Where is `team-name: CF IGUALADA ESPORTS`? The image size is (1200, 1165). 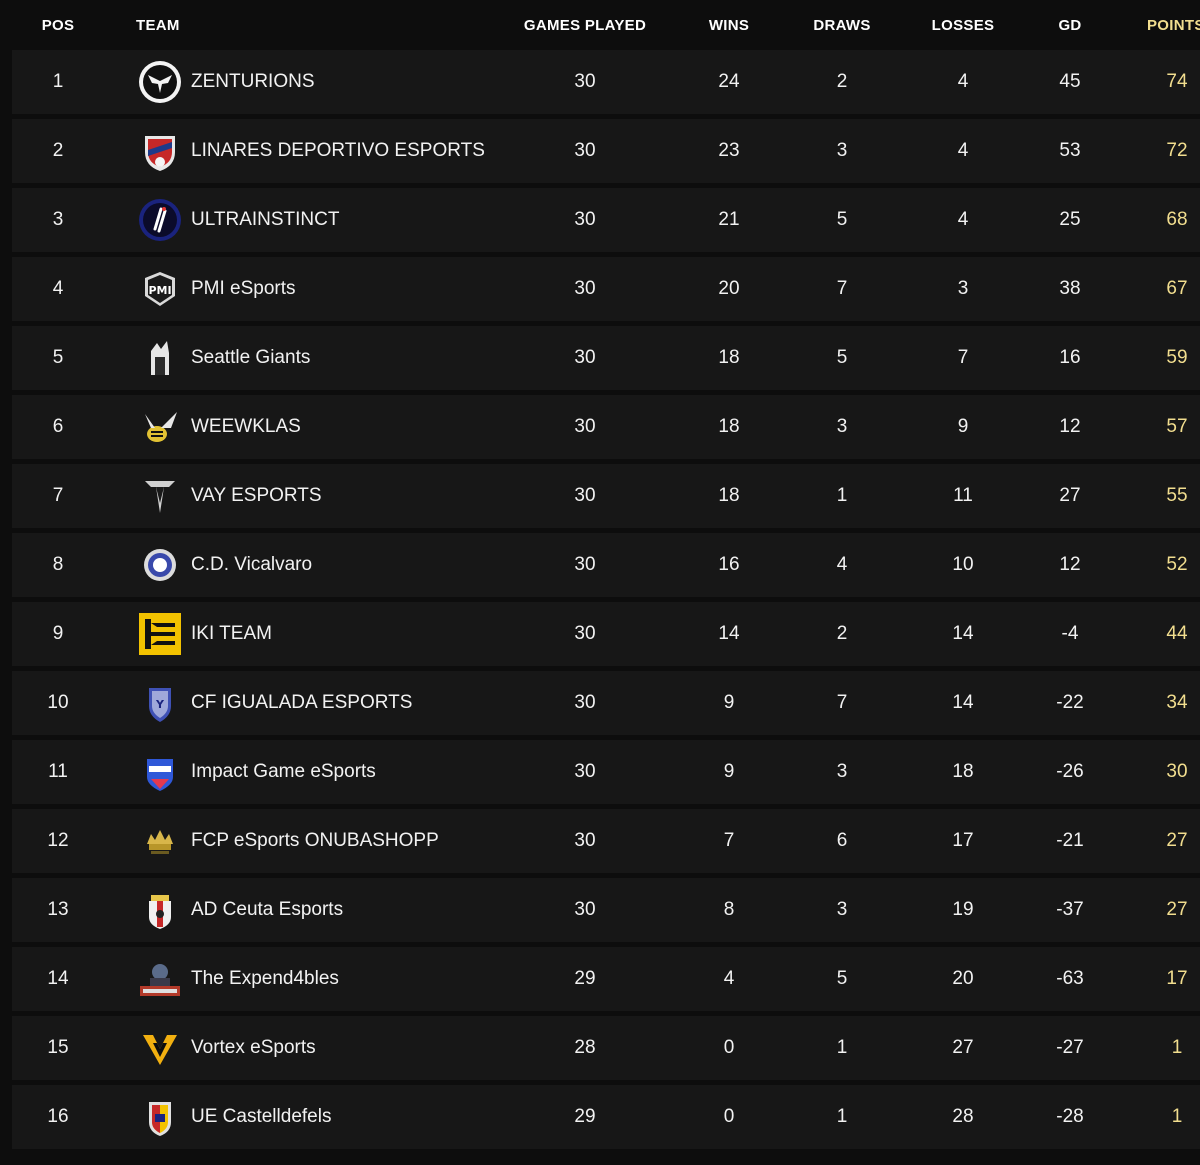 team-name: CF IGUALADA ESPORTS is located at coordinates (302, 702).